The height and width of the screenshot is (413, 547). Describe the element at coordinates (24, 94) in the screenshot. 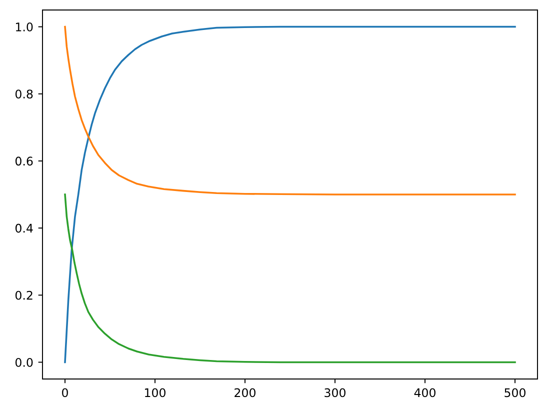

I see `y-tick-label: 0.8` at that location.